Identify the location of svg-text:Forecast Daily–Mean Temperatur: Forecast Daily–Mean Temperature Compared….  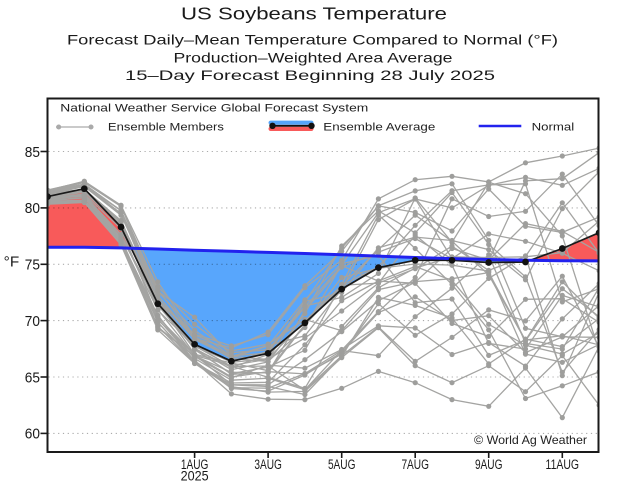
(312, 40).